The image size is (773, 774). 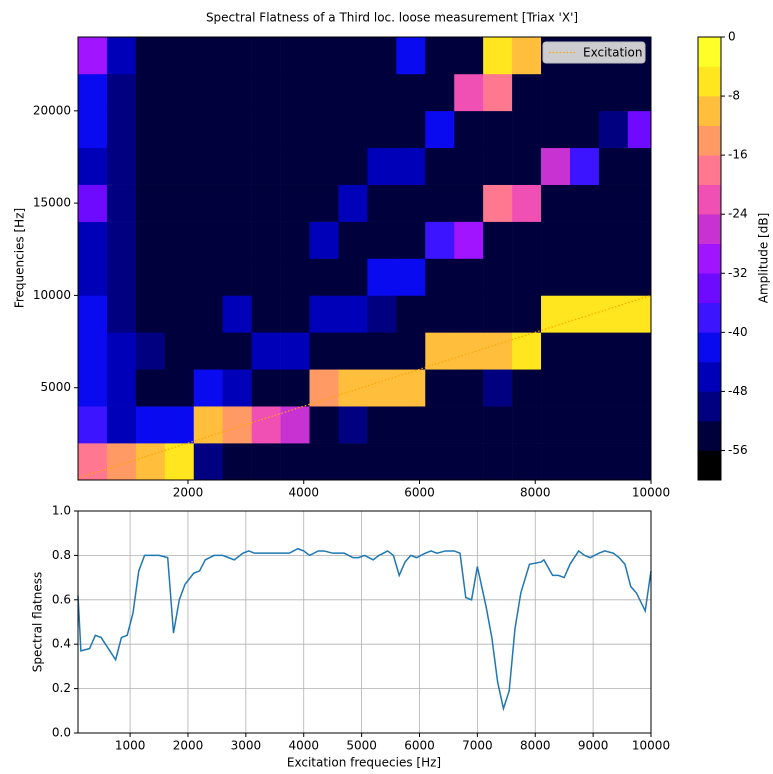 I want to click on x-tick-label: 8000, so click(x=535, y=493).